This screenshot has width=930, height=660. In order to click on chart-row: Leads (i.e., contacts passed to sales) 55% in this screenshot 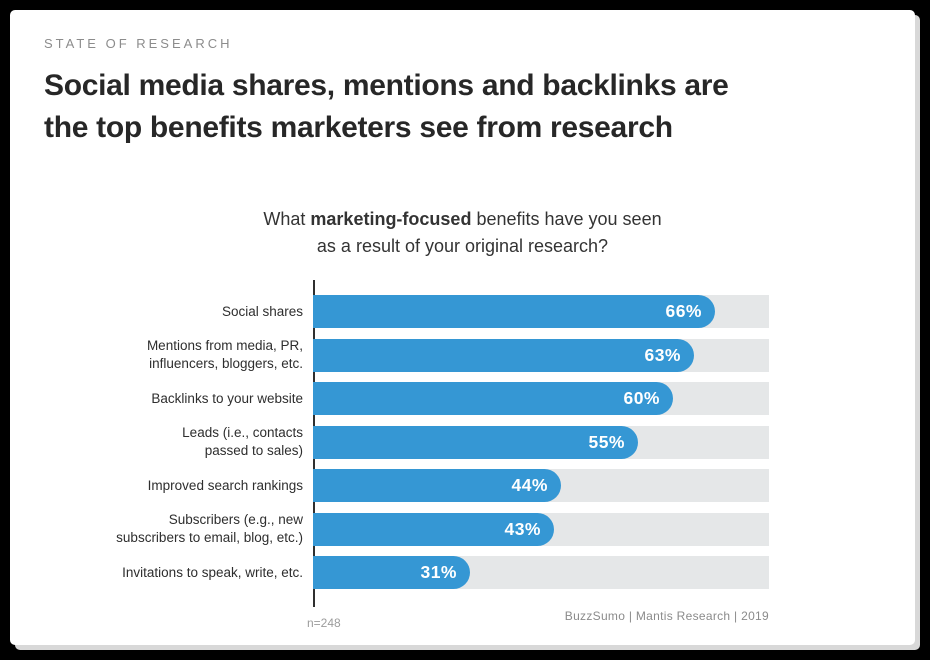, I will do `click(406, 442)`.